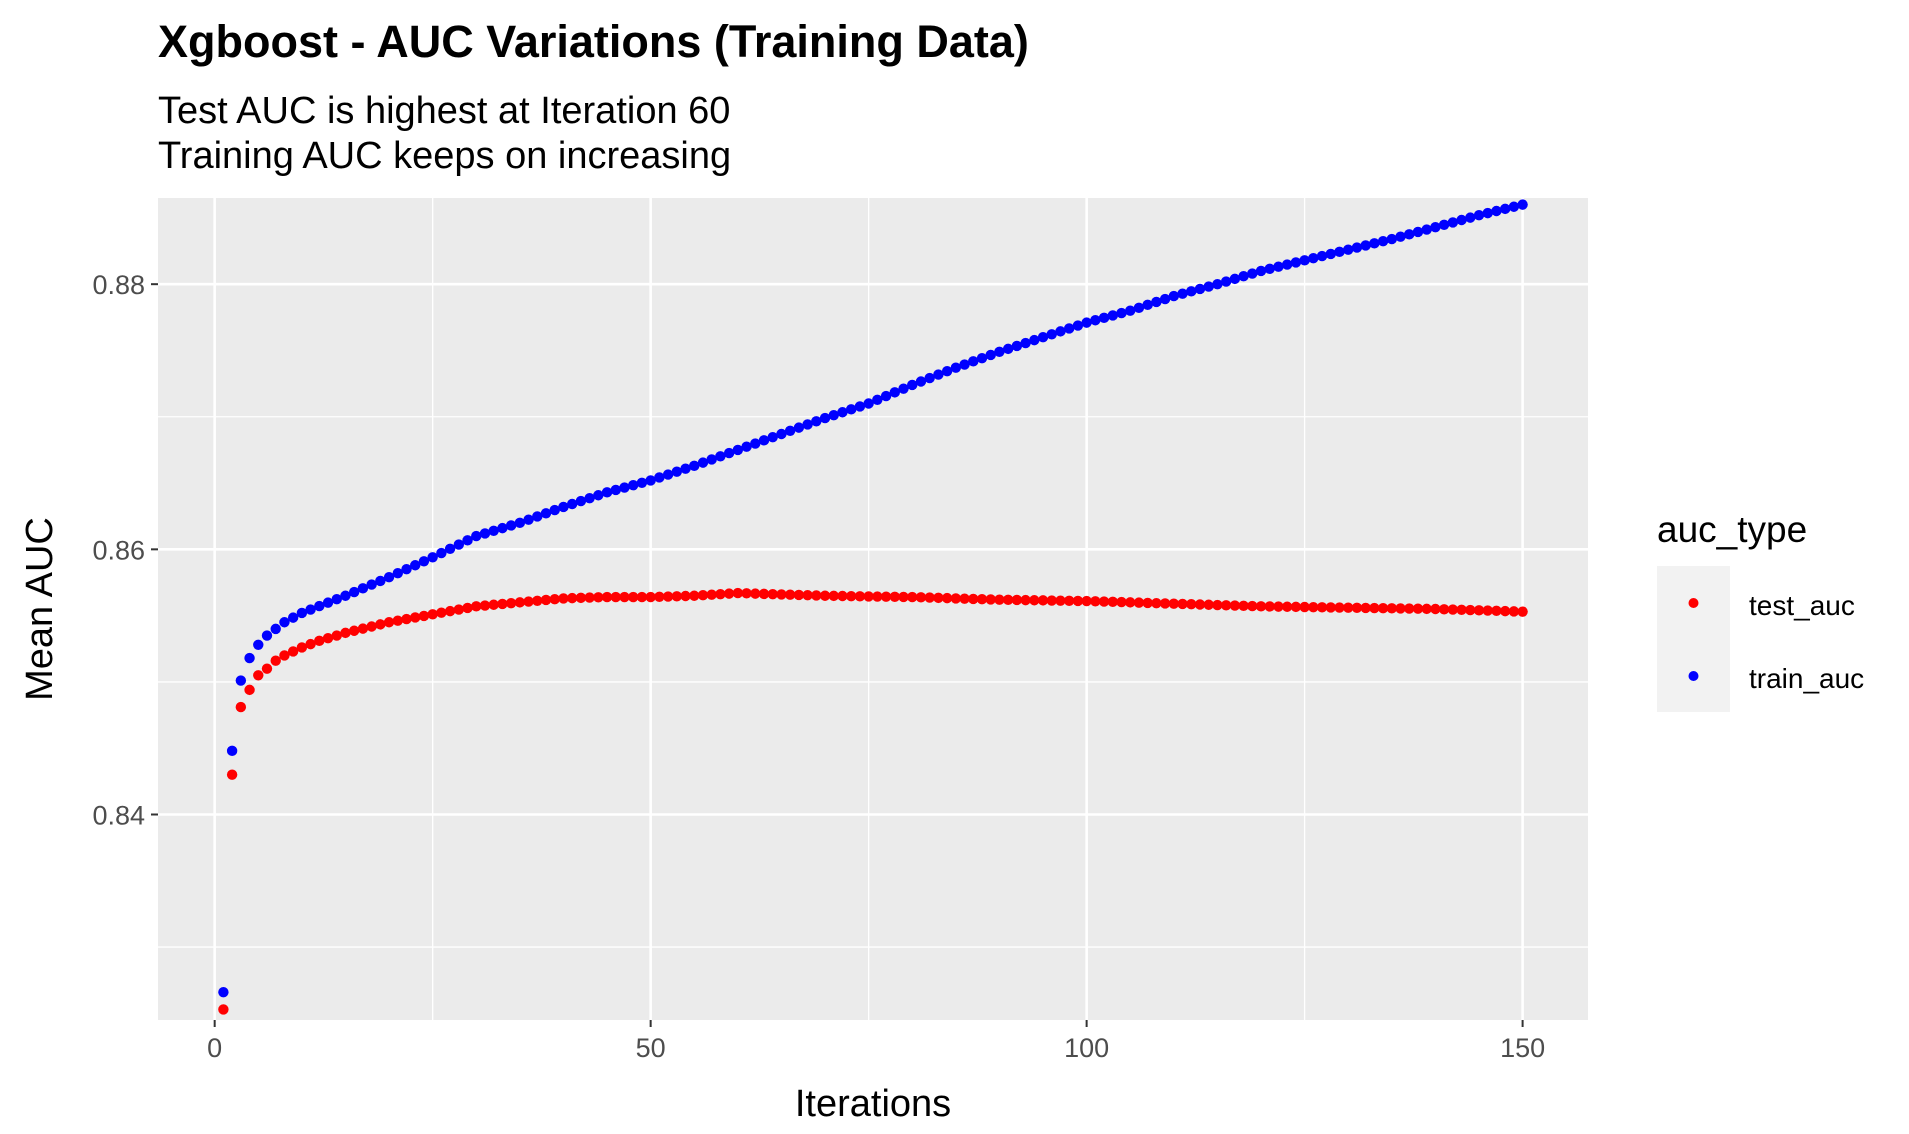 Image resolution: width=1909 pixels, height=1134 pixels. Describe the element at coordinates (1693, 676) in the screenshot. I see `legend-key-train-auc` at that location.